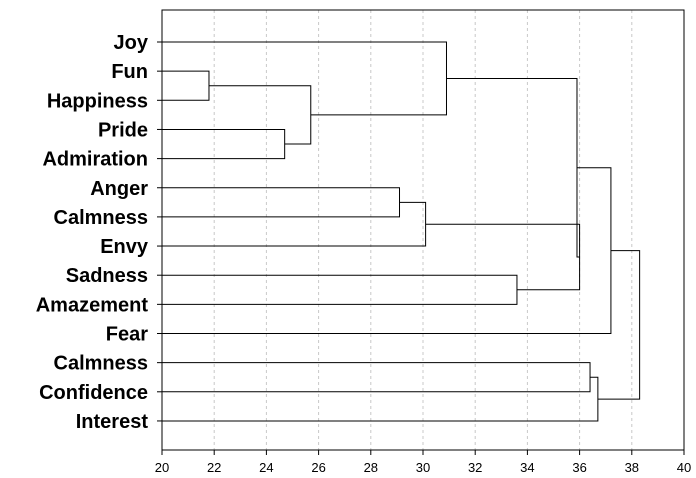 The height and width of the screenshot is (478, 696). I want to click on x-tick-label: 24, so click(266, 467).